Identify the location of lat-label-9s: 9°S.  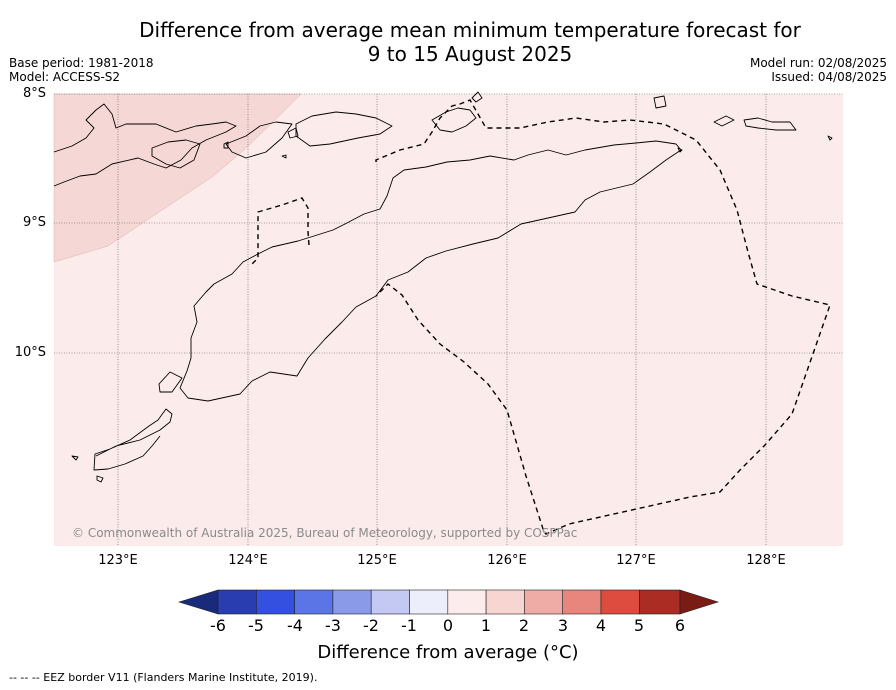
(34, 222).